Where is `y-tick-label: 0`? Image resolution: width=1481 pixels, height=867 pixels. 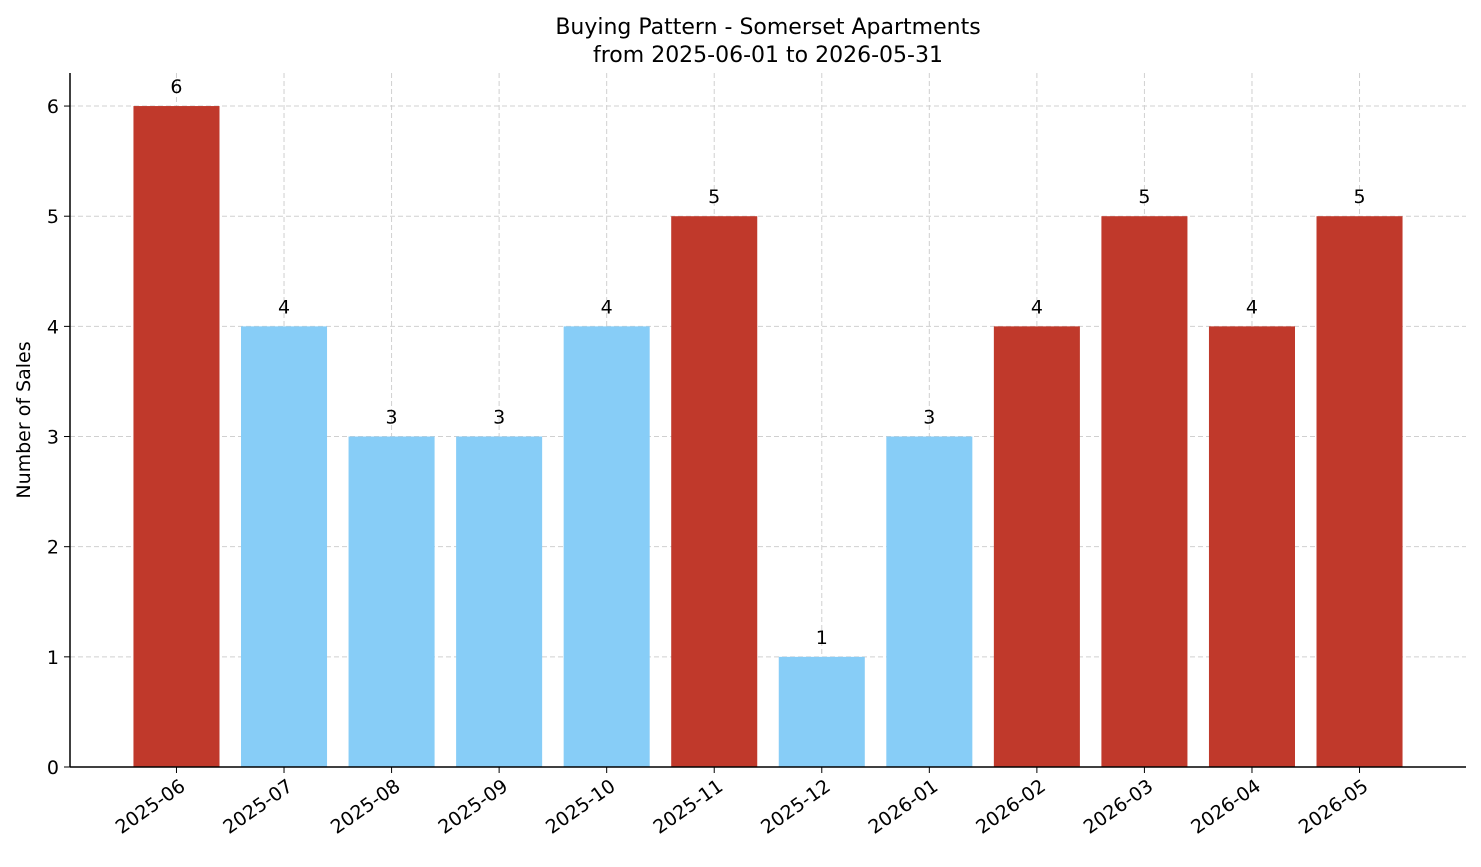 y-tick-label: 0 is located at coordinates (53, 768).